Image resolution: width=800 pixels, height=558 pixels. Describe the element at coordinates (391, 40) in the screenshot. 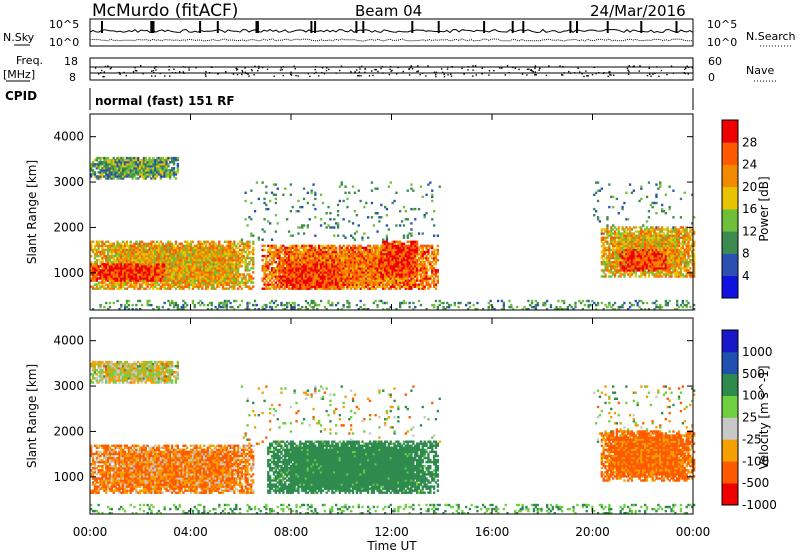

I see `noise-search-trace` at that location.